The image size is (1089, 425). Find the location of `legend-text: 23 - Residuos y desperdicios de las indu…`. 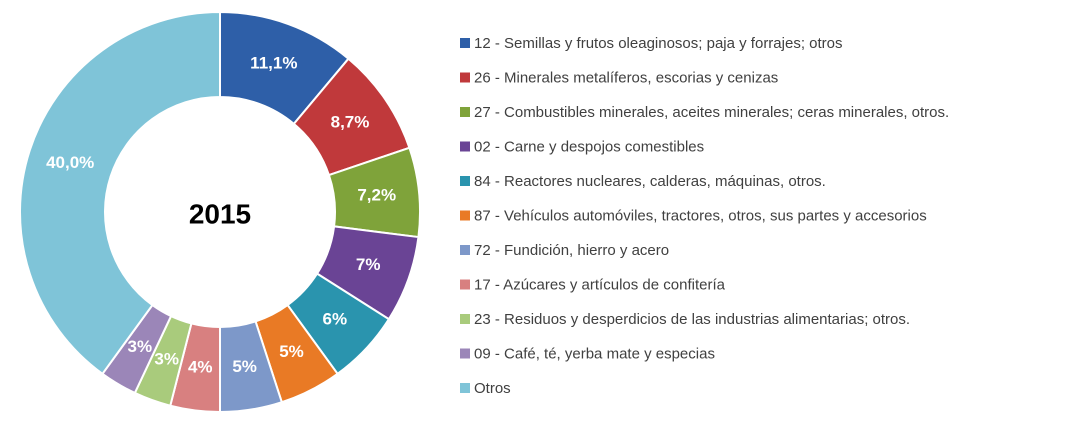

legend-text: 23 - Residuos y desperdicios de las indu… is located at coordinates (692, 319).